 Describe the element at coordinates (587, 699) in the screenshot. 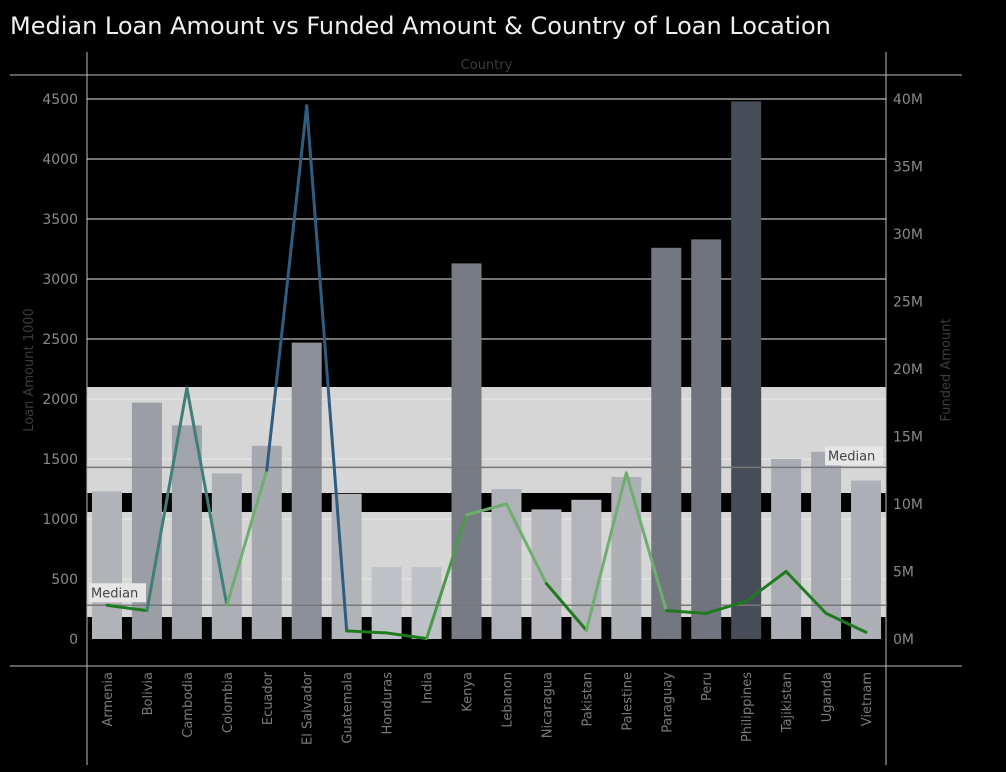

I see `x-tick-label: Pakistan` at that location.